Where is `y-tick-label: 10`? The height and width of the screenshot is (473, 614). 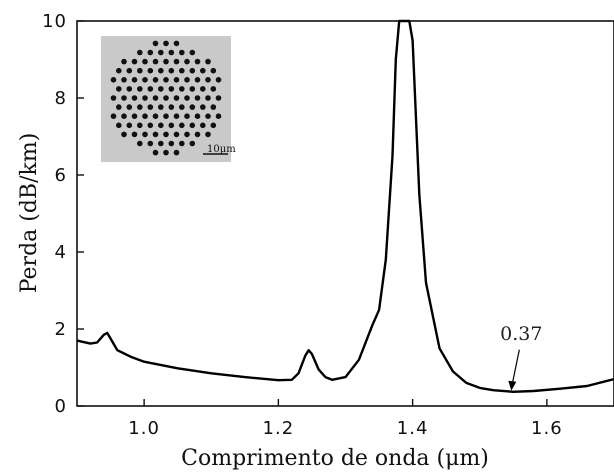 y-tick-label: 10 is located at coordinates (54, 21).